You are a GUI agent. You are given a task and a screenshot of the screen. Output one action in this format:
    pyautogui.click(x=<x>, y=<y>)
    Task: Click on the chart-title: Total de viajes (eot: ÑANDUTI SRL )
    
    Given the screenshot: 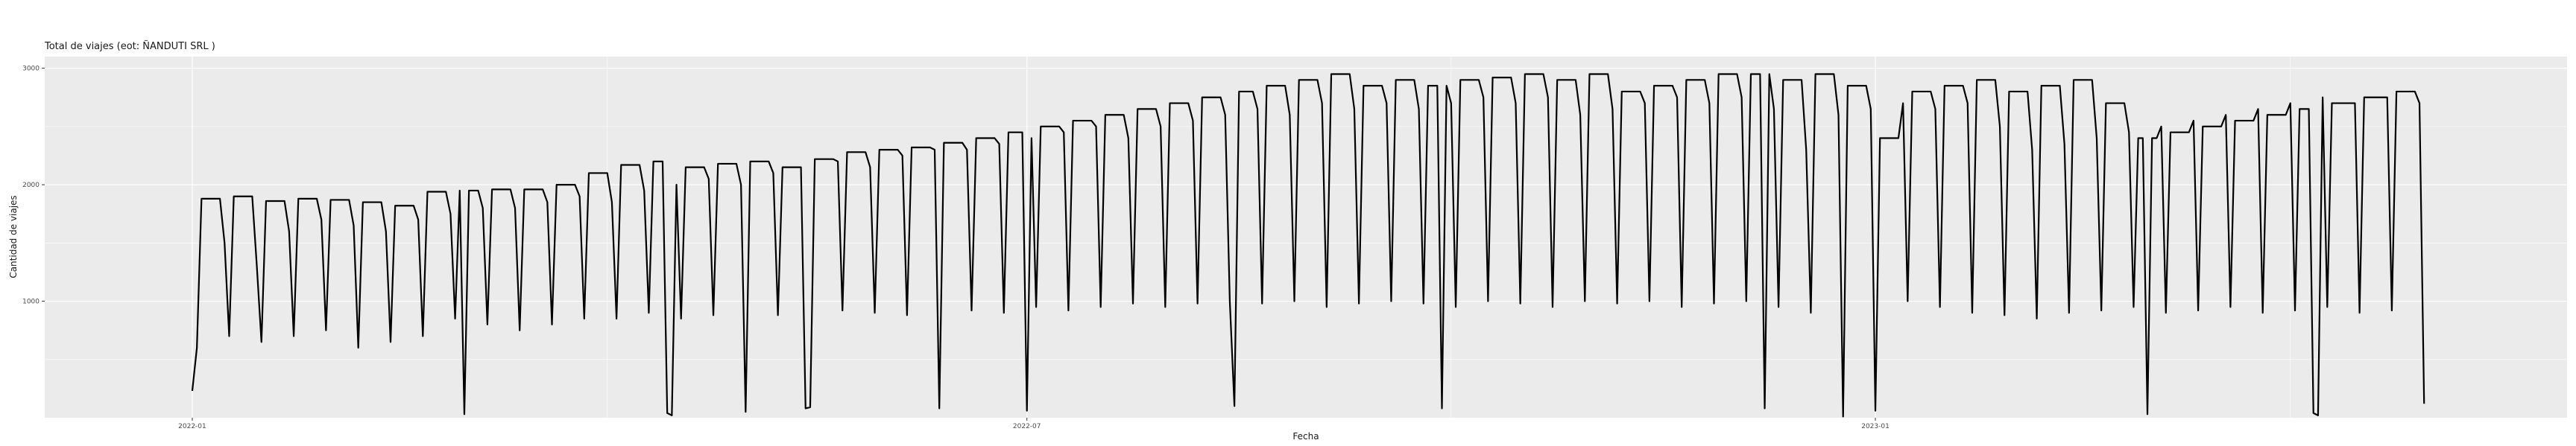 What is the action you would take?
    pyautogui.click(x=129, y=46)
    